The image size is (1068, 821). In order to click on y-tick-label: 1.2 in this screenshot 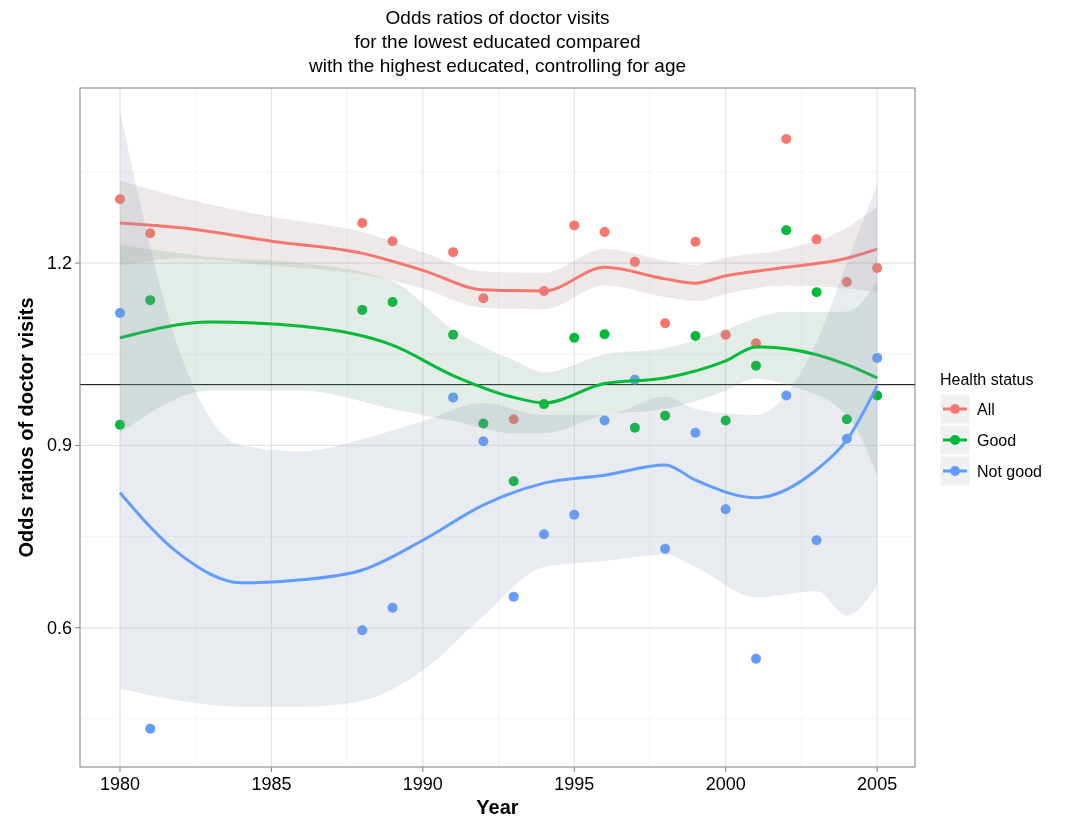, I will do `click(59, 263)`.